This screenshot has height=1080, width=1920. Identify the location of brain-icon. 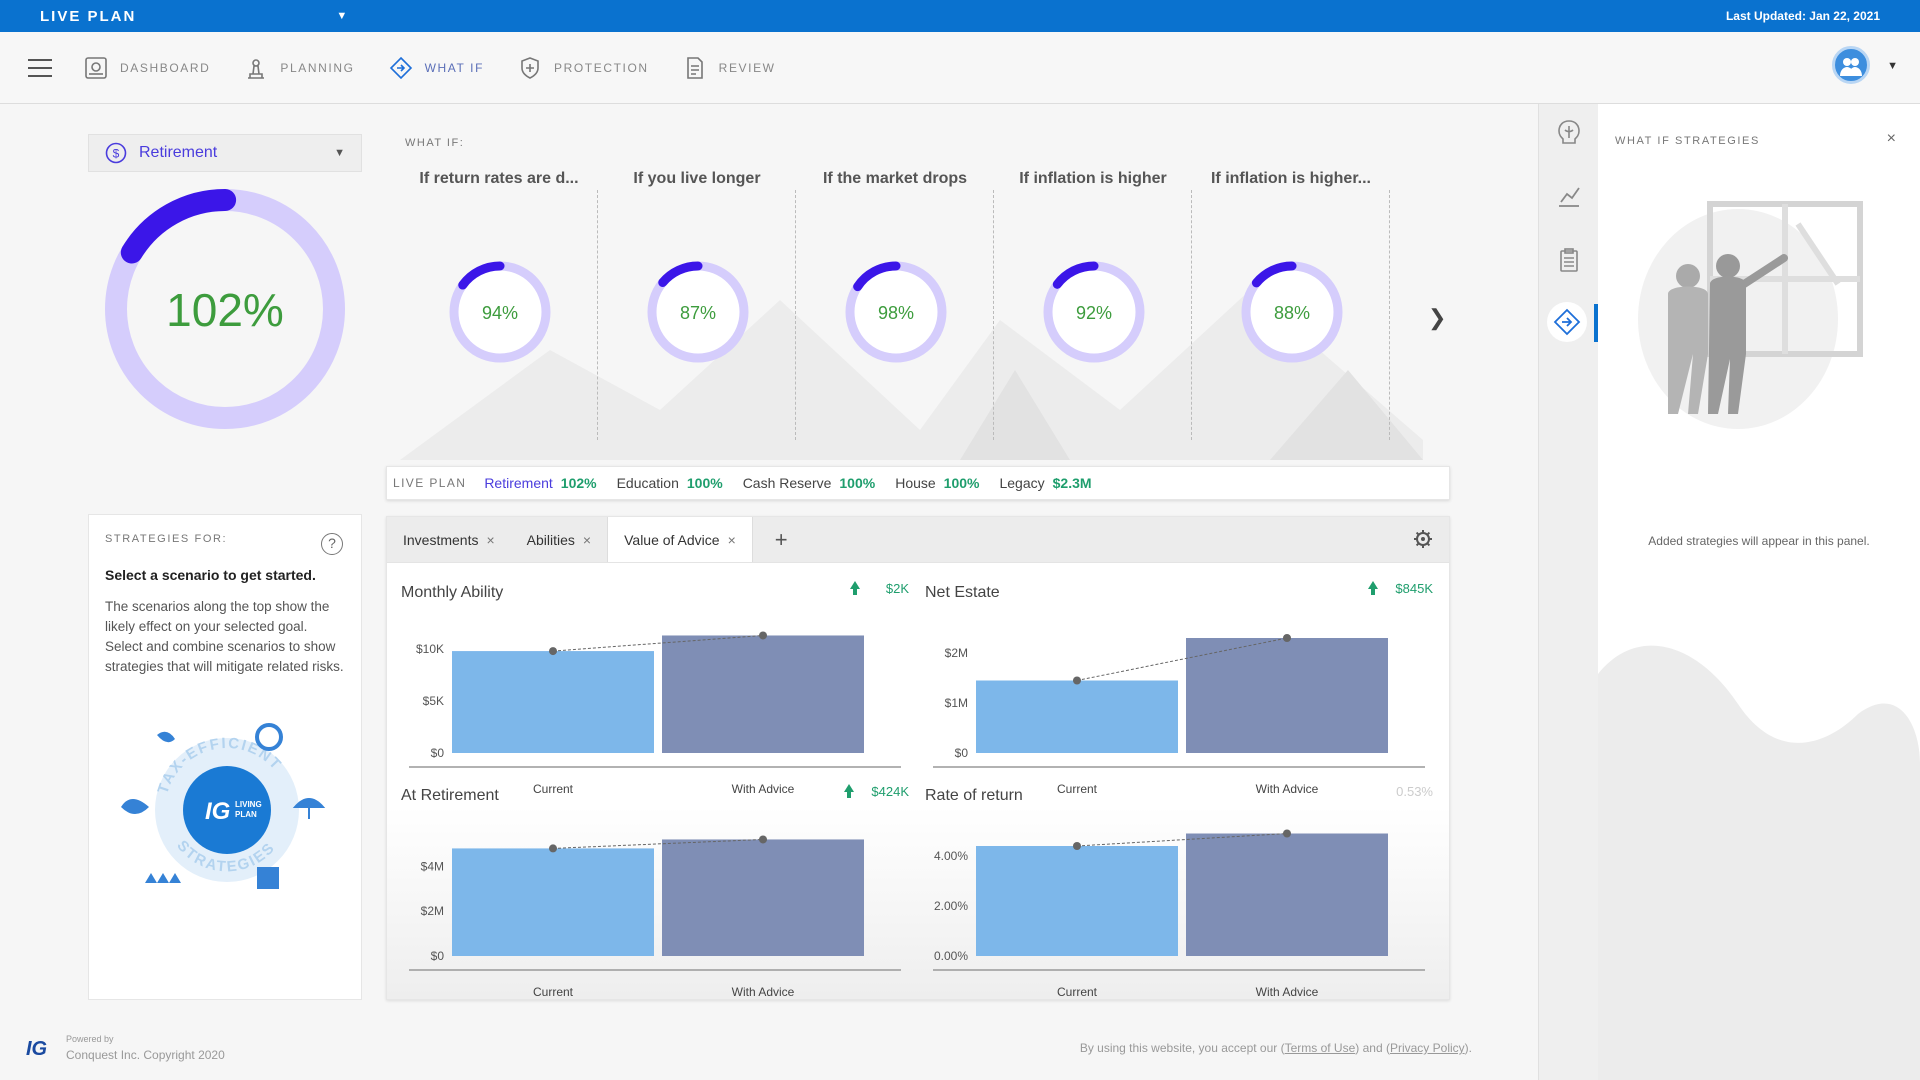
(1569, 132).